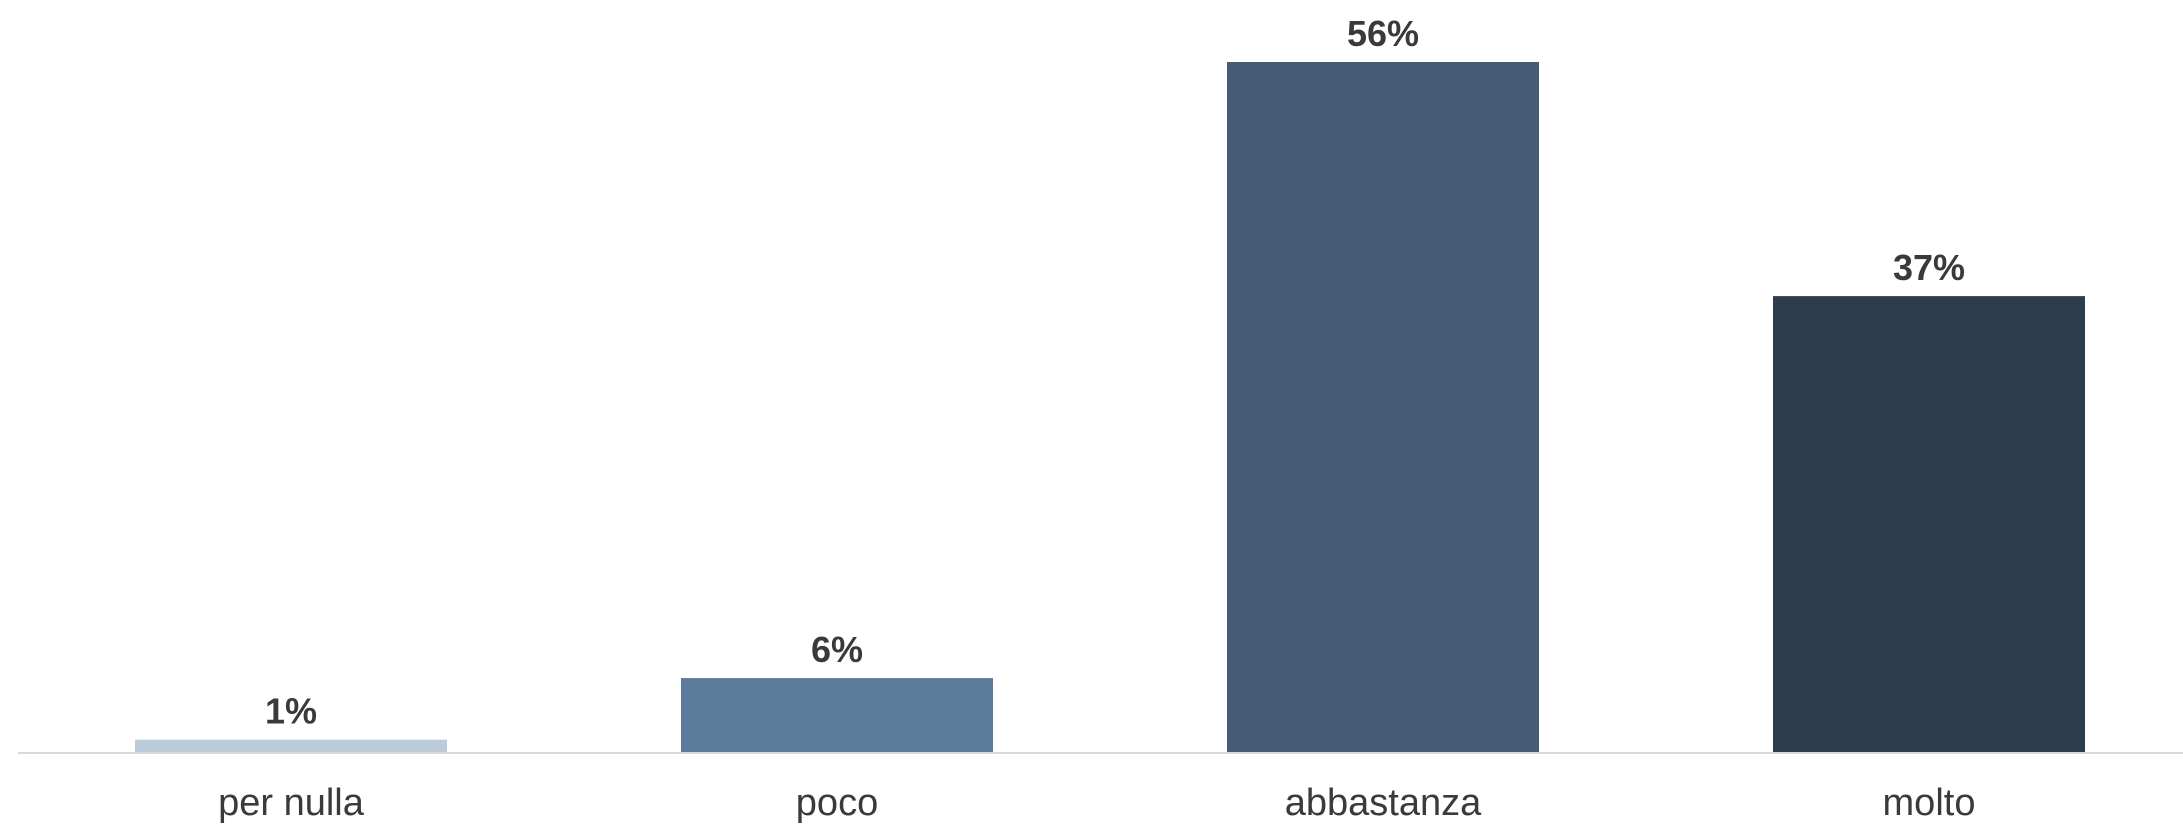 The height and width of the screenshot is (830, 2183). Describe the element at coordinates (1383, 407) in the screenshot. I see `bar-abbastanza` at that location.